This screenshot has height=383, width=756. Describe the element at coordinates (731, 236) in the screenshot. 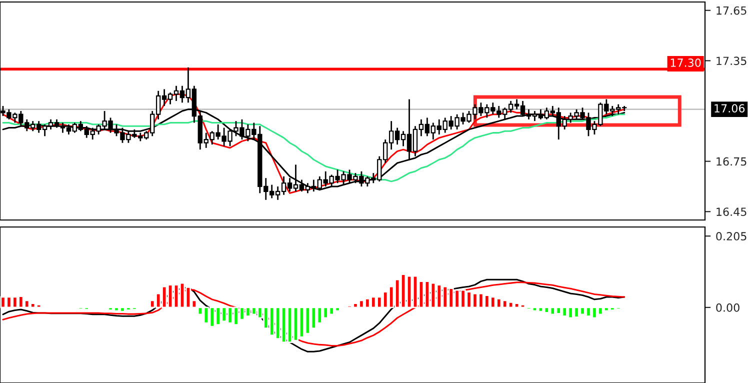

I see `y-tick-label: 0.205` at that location.